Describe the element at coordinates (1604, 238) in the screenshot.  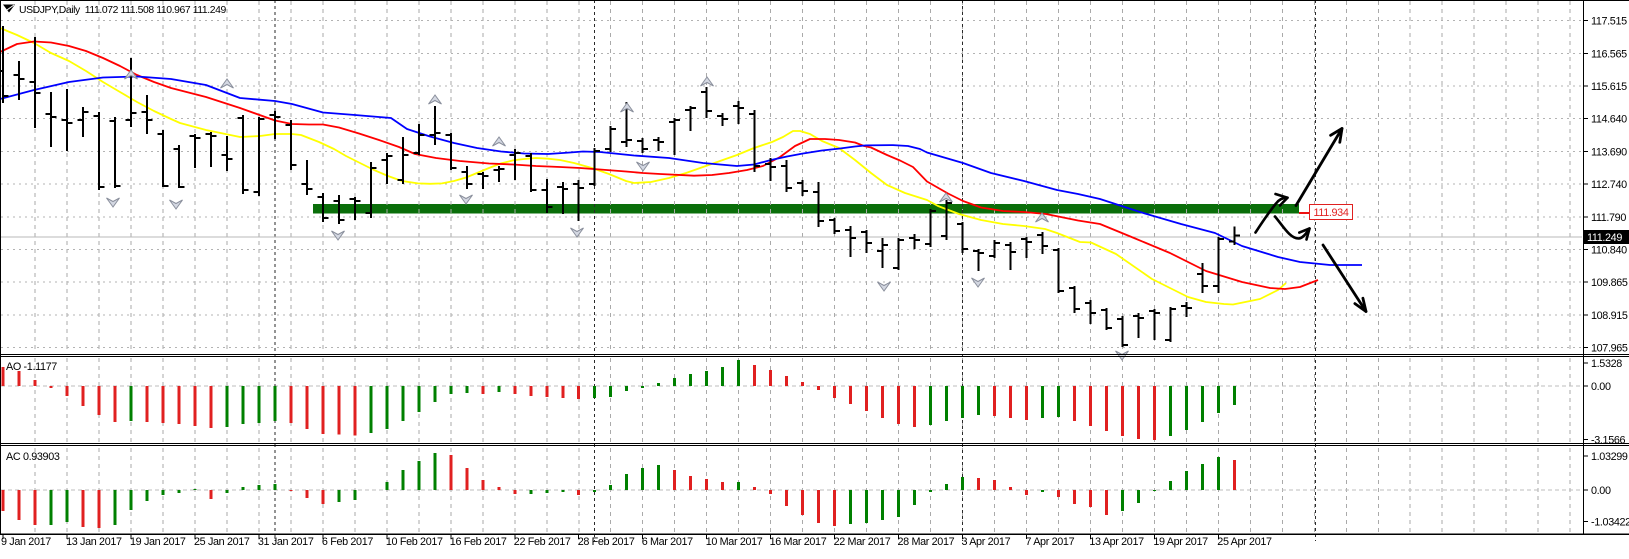
I see `svg-text: 111.249` at that location.